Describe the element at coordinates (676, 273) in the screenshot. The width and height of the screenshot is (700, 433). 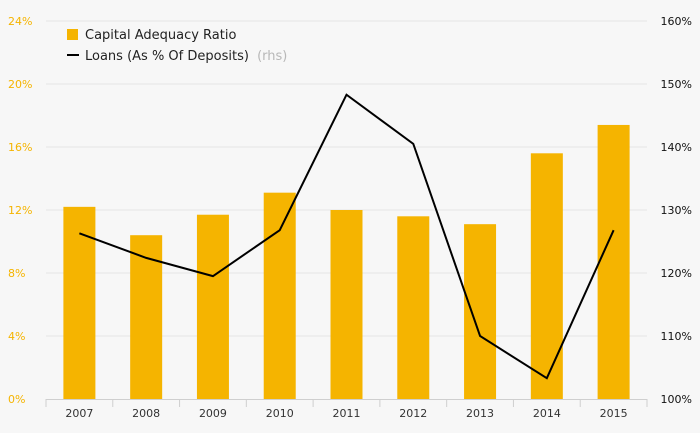
I see `right-axis-tick-label: 120%` at that location.